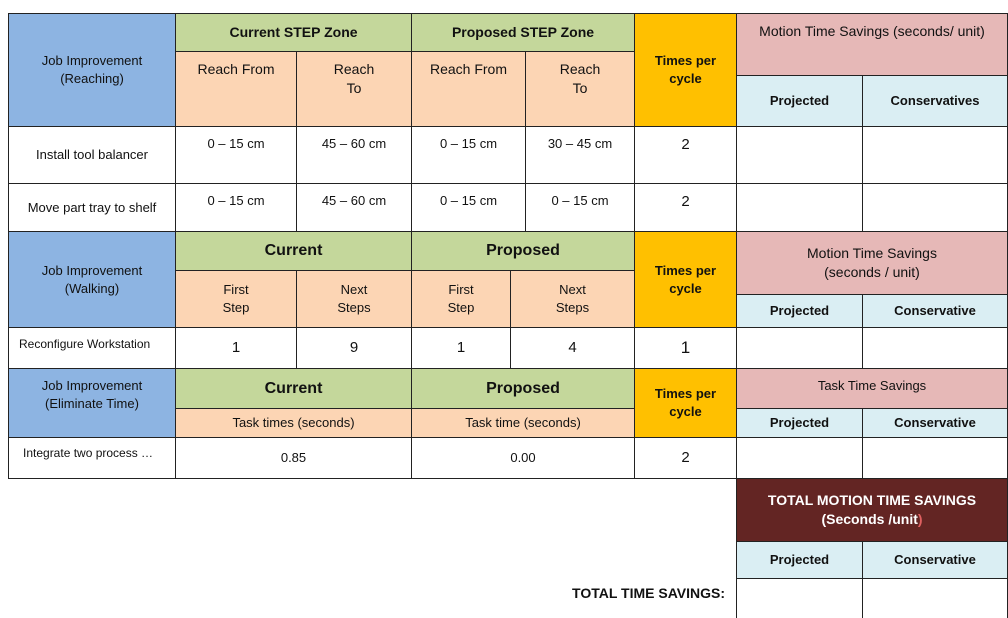 The width and height of the screenshot is (1008, 618). What do you see at coordinates (236, 299) in the screenshot?
I see `walking-current-first-step: First Step` at bounding box center [236, 299].